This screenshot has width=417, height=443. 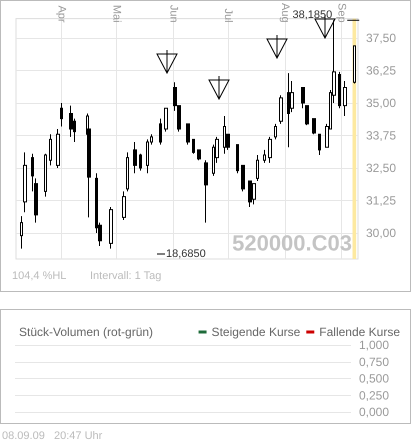 I want to click on annotation: 38,1850, so click(x=312, y=14).